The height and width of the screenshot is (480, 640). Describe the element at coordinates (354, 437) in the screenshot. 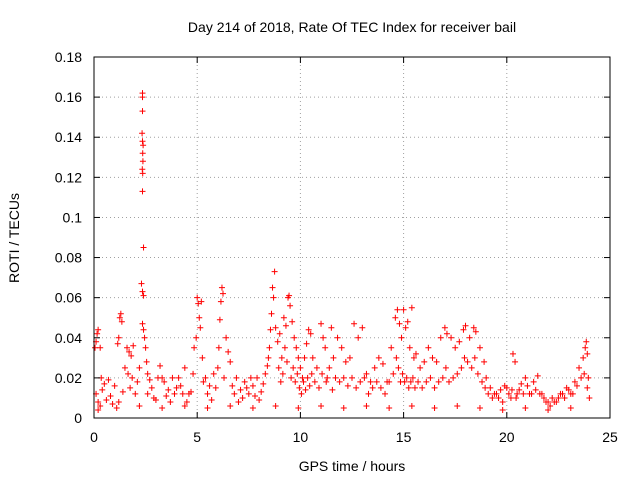

I see `x-tick-labels: 0 5 10 15 20 25` at that location.